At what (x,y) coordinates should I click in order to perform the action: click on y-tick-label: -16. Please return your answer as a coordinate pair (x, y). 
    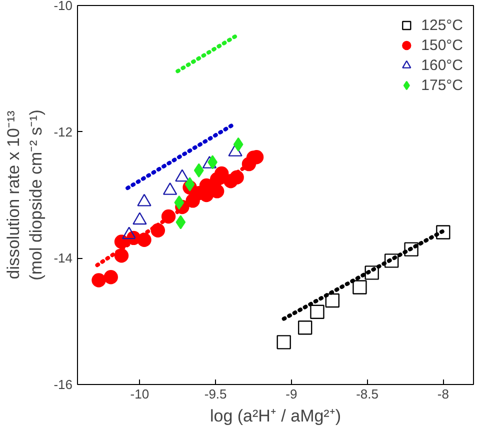
    Looking at the image, I should click on (63, 384).